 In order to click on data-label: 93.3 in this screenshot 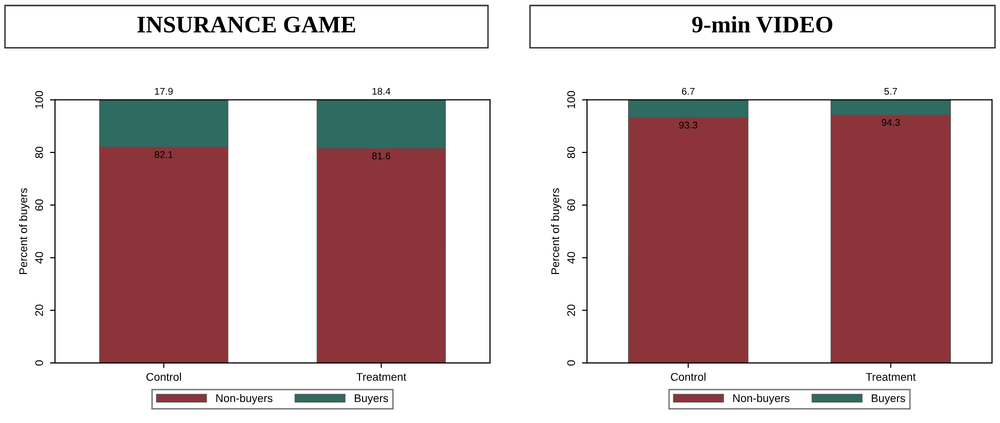, I will do `click(688, 125)`.